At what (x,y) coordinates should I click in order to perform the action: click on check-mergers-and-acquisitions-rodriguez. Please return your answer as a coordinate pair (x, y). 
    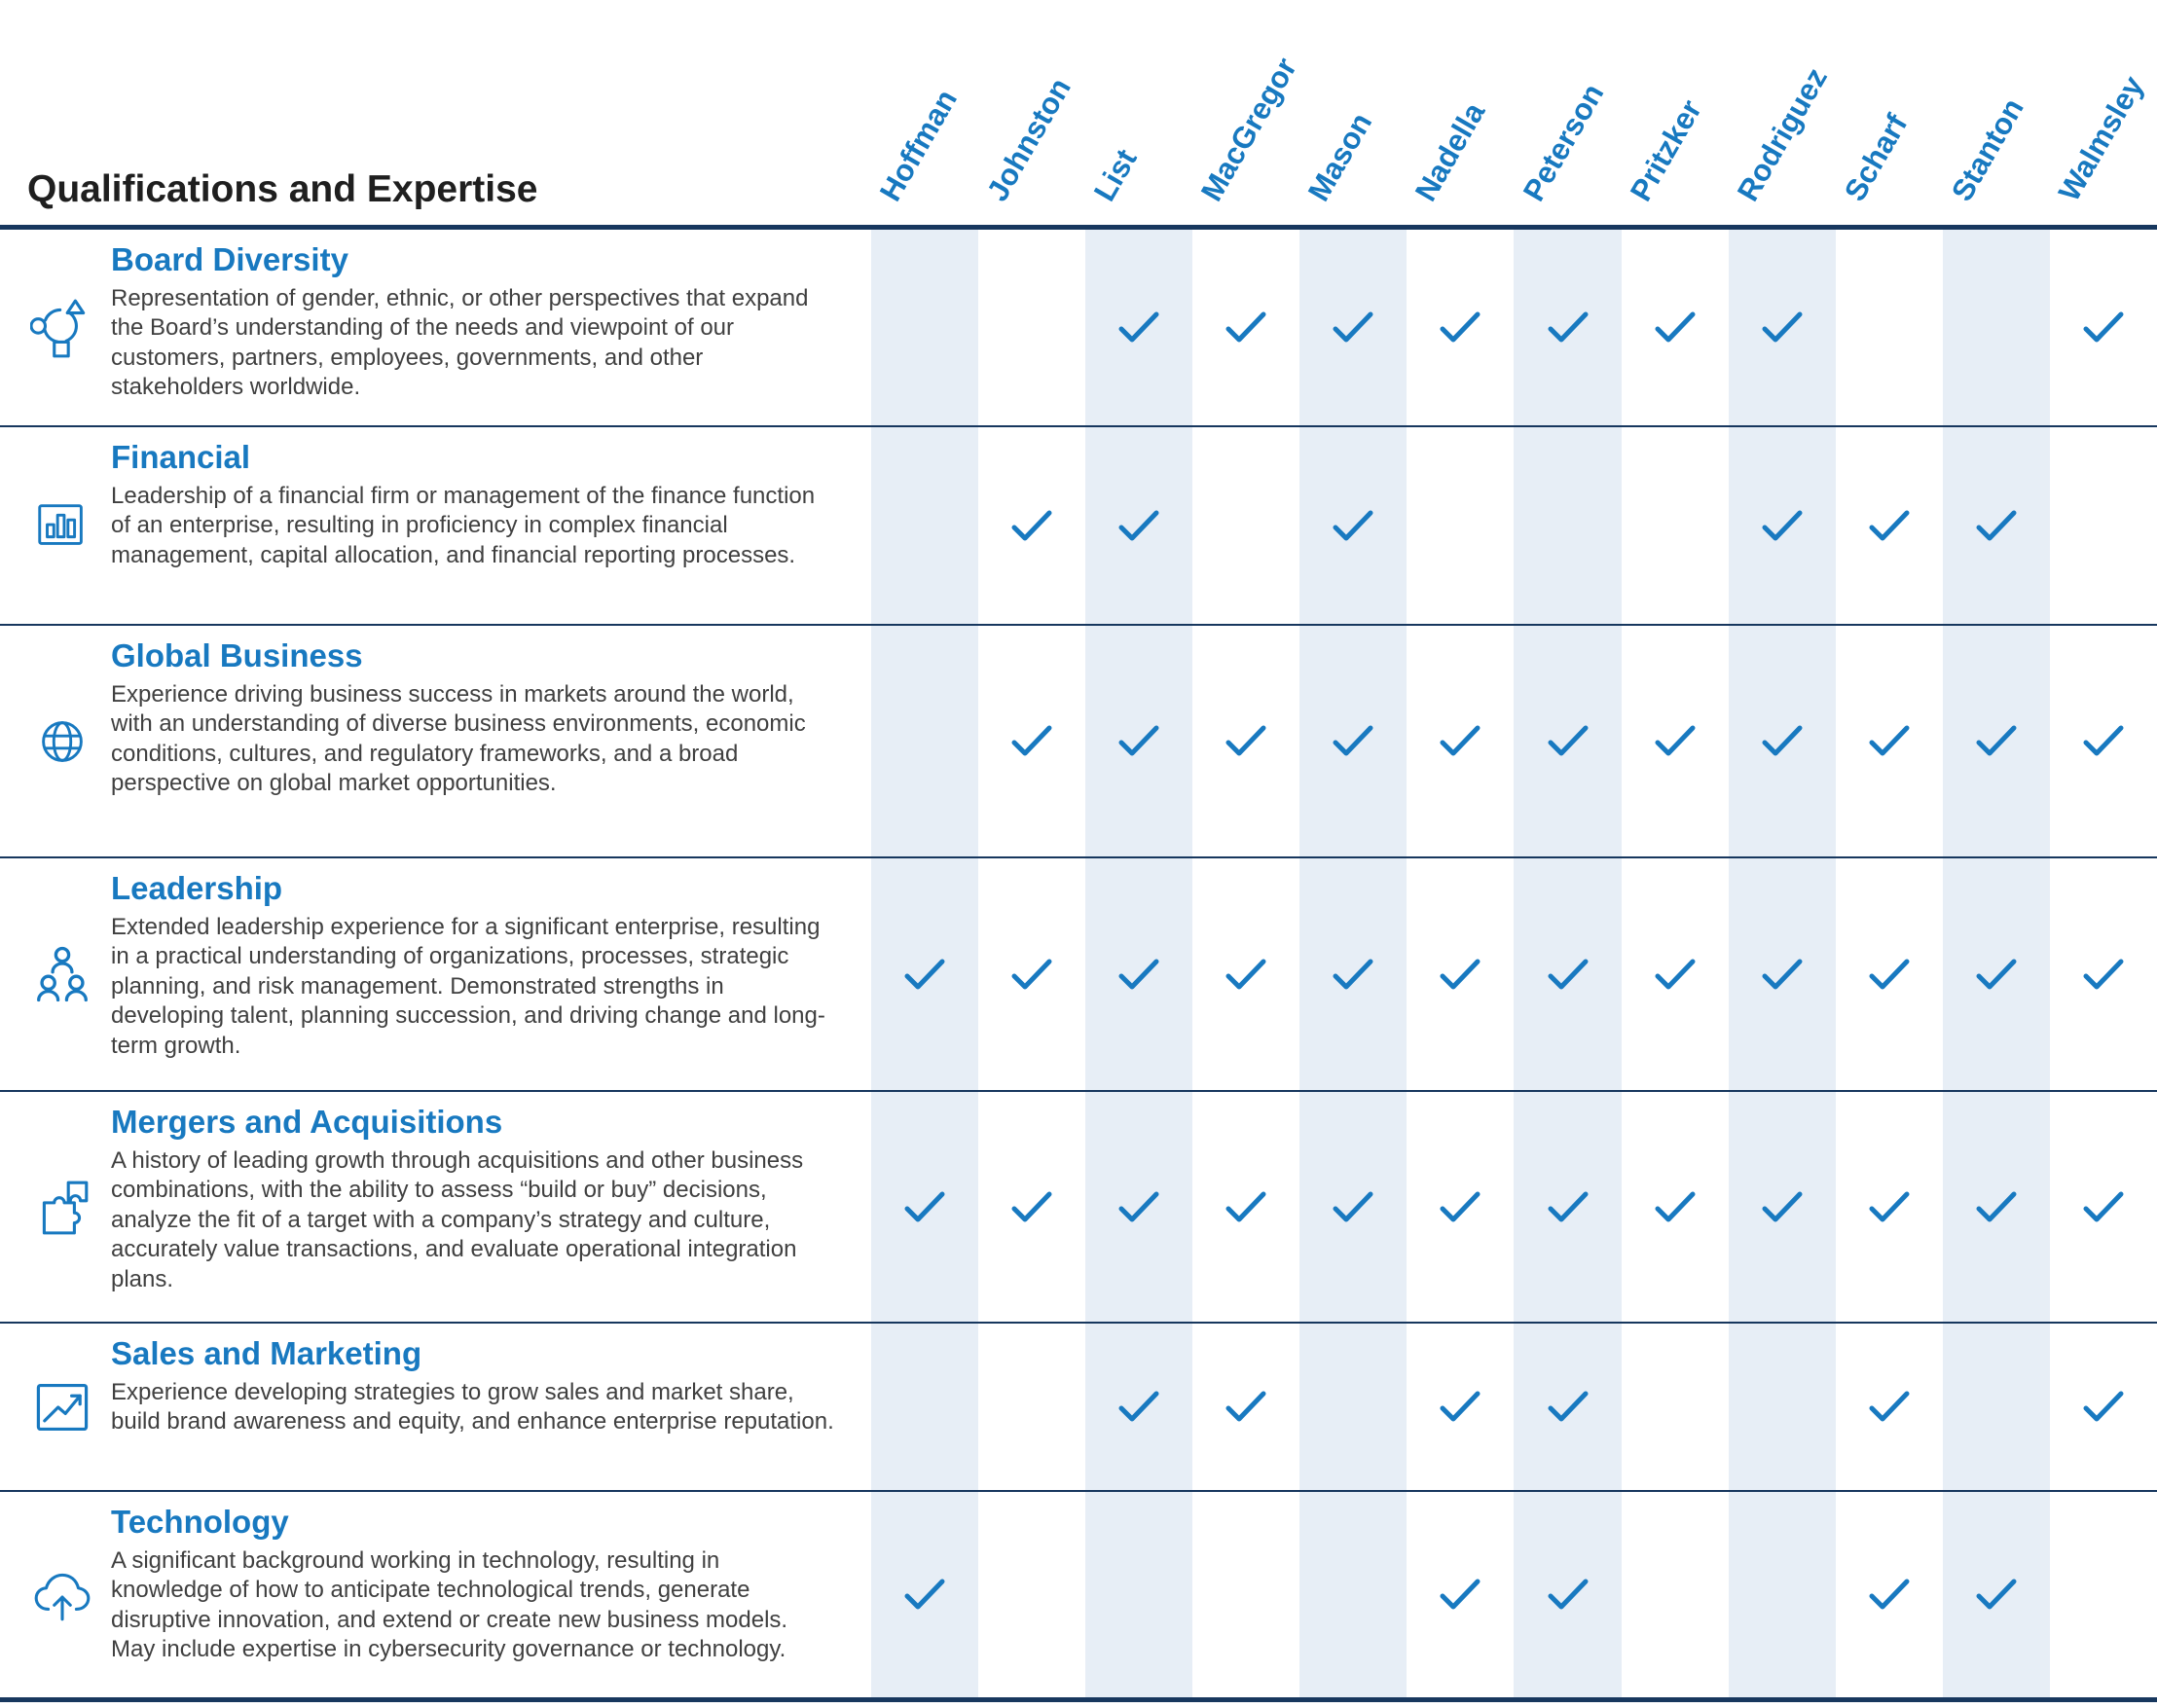
    Looking at the image, I should click on (1782, 1207).